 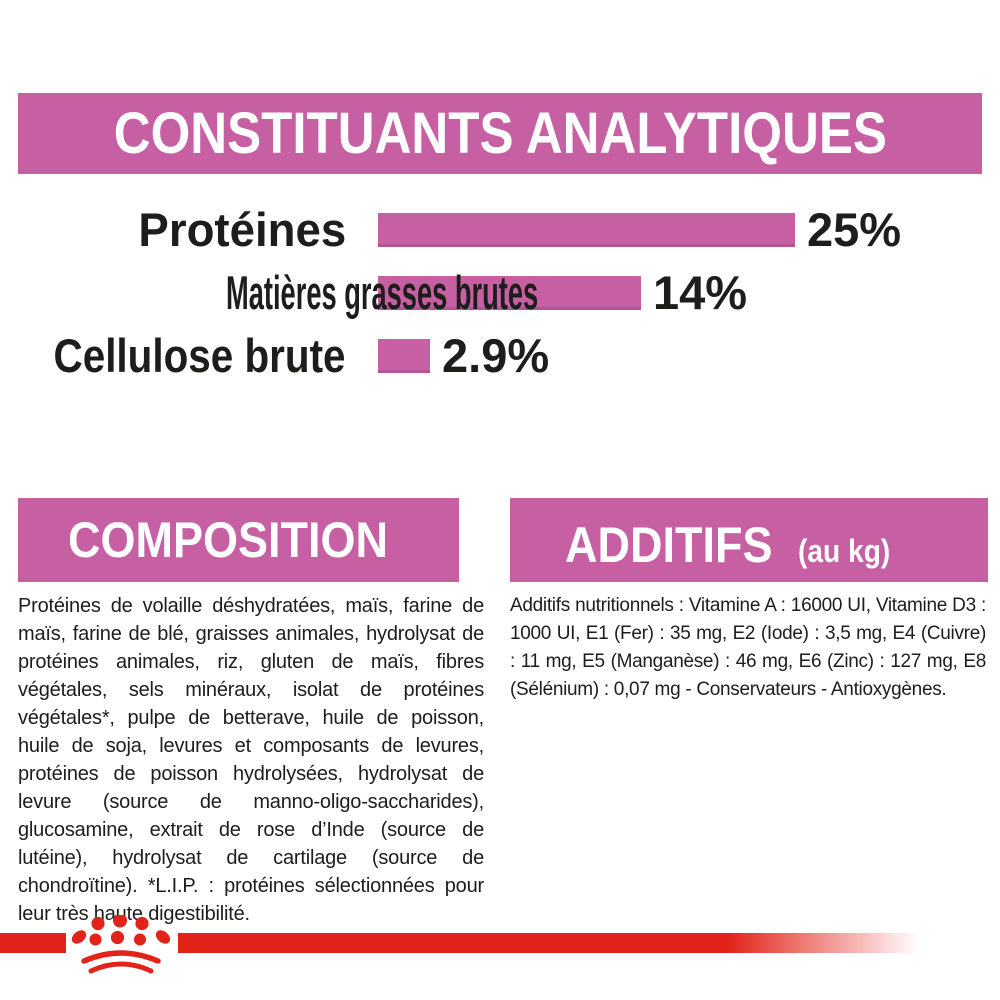 I want to click on composition-heading-band: COMPOSITION, so click(x=238, y=540).